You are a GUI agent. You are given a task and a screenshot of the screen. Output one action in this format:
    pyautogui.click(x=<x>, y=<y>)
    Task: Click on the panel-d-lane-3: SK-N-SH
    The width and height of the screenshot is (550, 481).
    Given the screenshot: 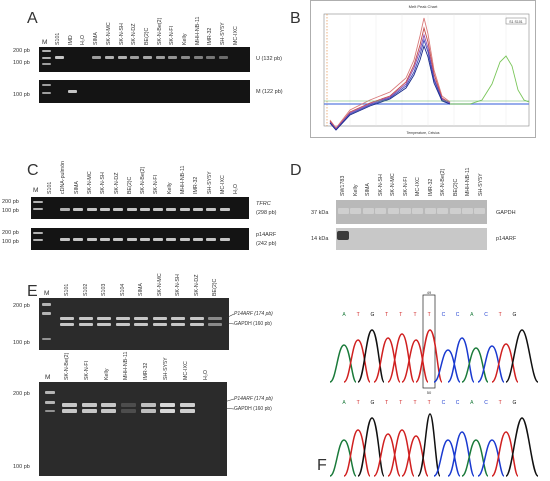 What is the action you would take?
    pyautogui.click(x=380, y=185)
    